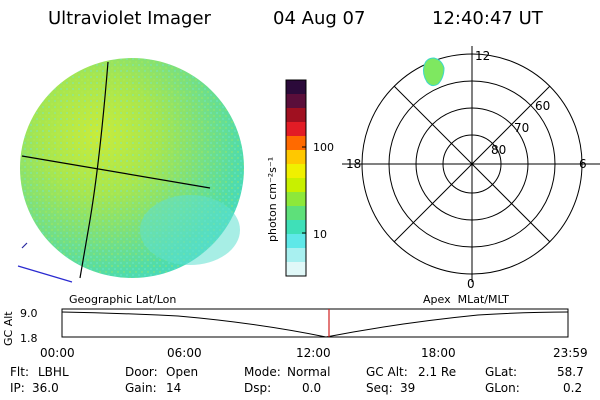 This screenshot has height=400, width=600. What do you see at coordinates (472, 164) in the screenshot?
I see `polar-diagonal-line` at bounding box center [472, 164].